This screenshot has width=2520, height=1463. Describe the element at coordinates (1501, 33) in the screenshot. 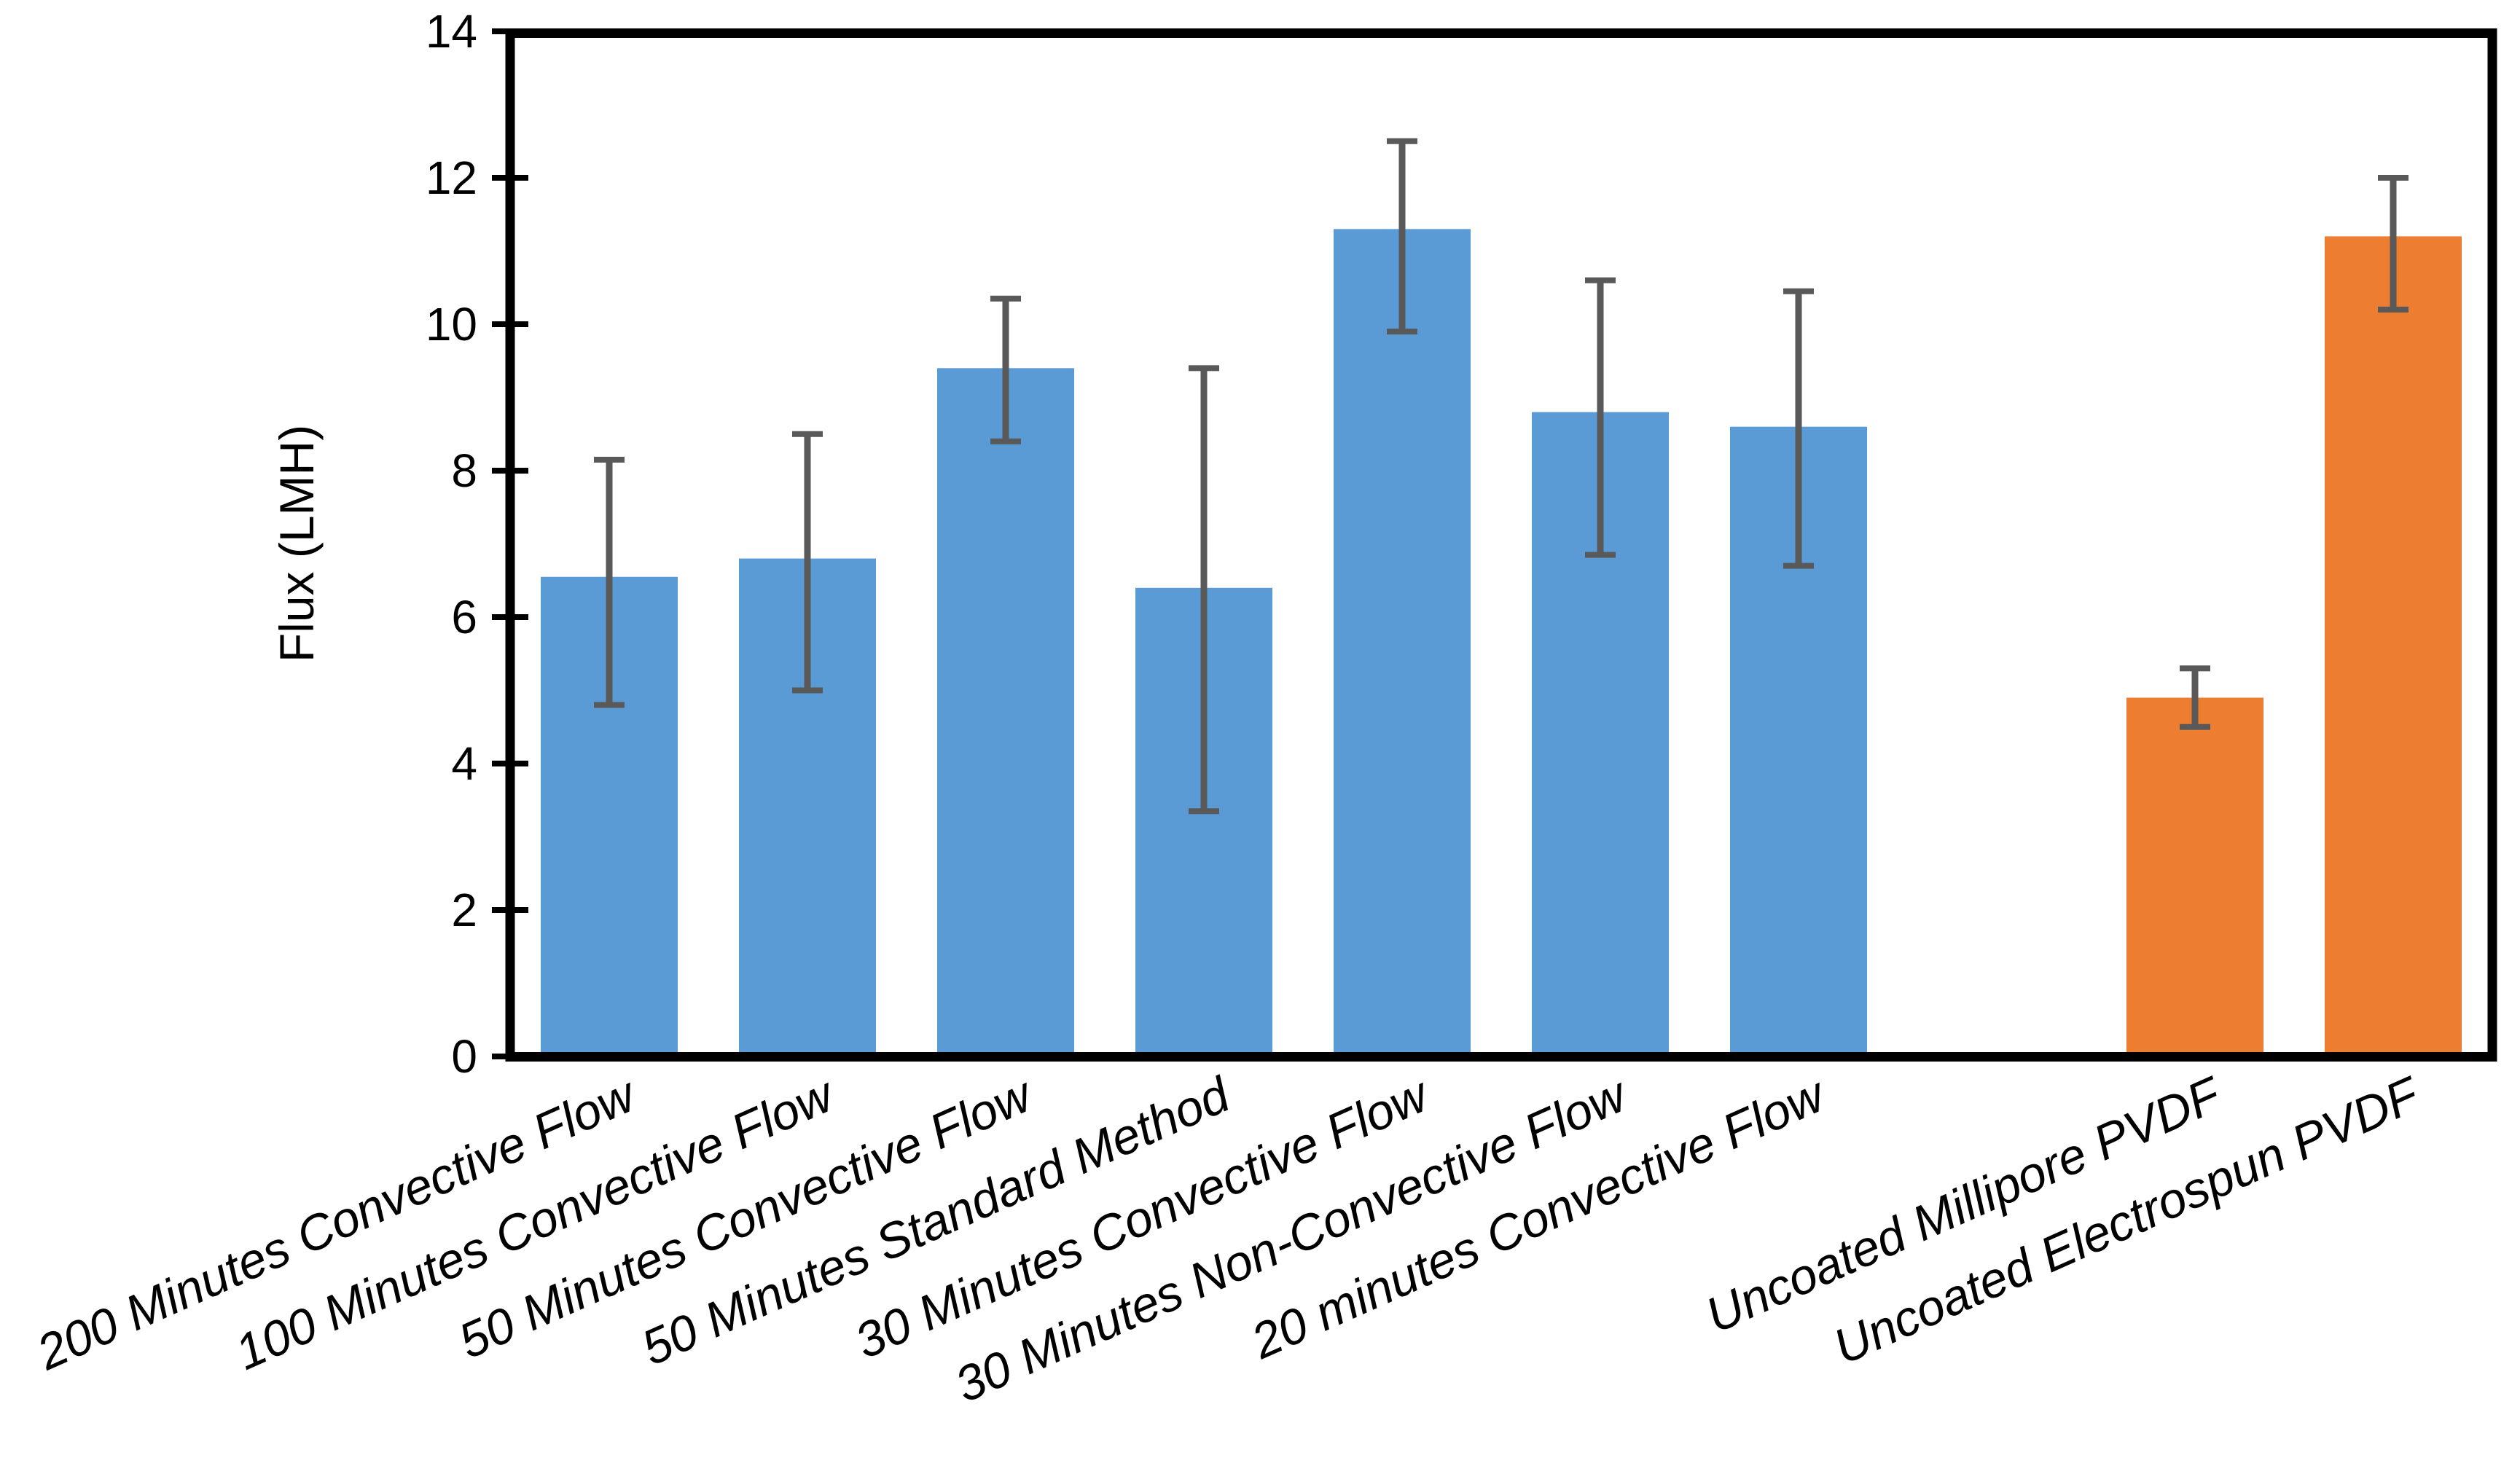

I see `plot-top-border` at that location.